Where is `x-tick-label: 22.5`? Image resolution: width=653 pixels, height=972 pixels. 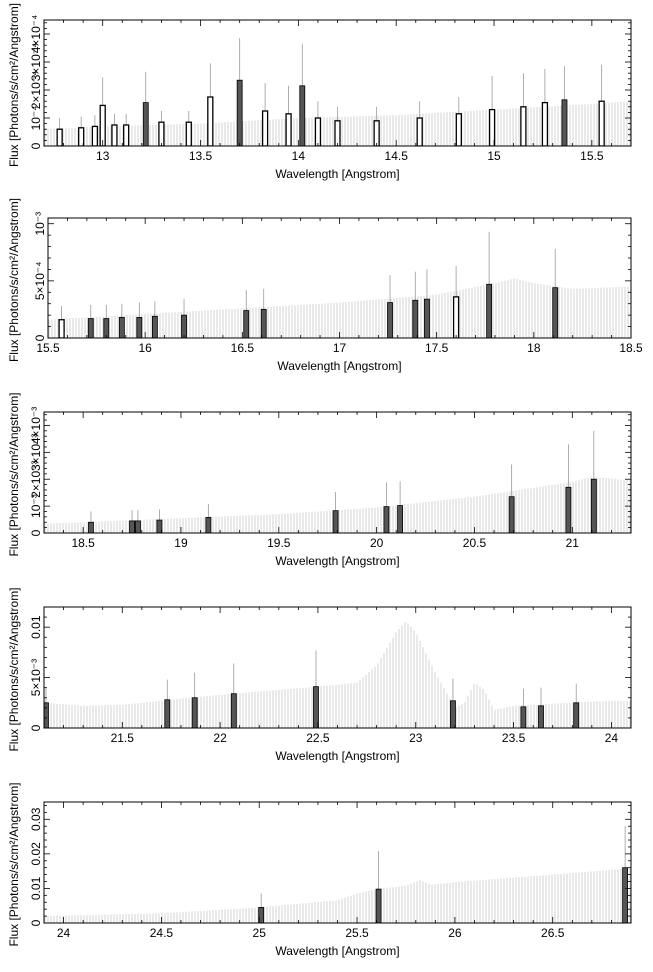 x-tick-label: 22.5 is located at coordinates (318, 738).